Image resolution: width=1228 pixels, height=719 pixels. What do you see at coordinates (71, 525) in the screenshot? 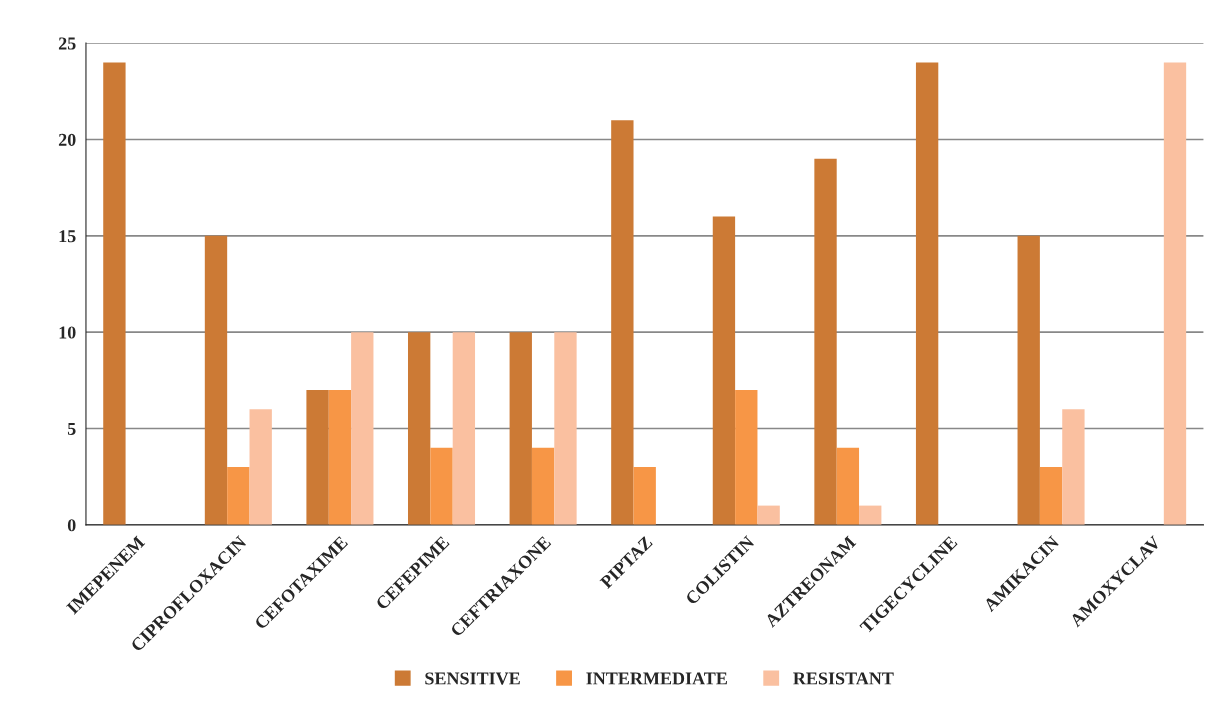
I see `y-tick-label: 0` at bounding box center [71, 525].